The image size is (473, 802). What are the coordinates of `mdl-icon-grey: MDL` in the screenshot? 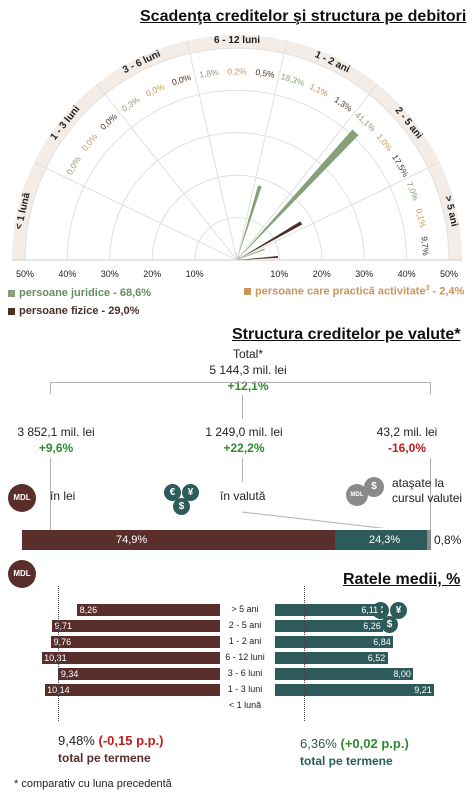 It's located at (357, 495).